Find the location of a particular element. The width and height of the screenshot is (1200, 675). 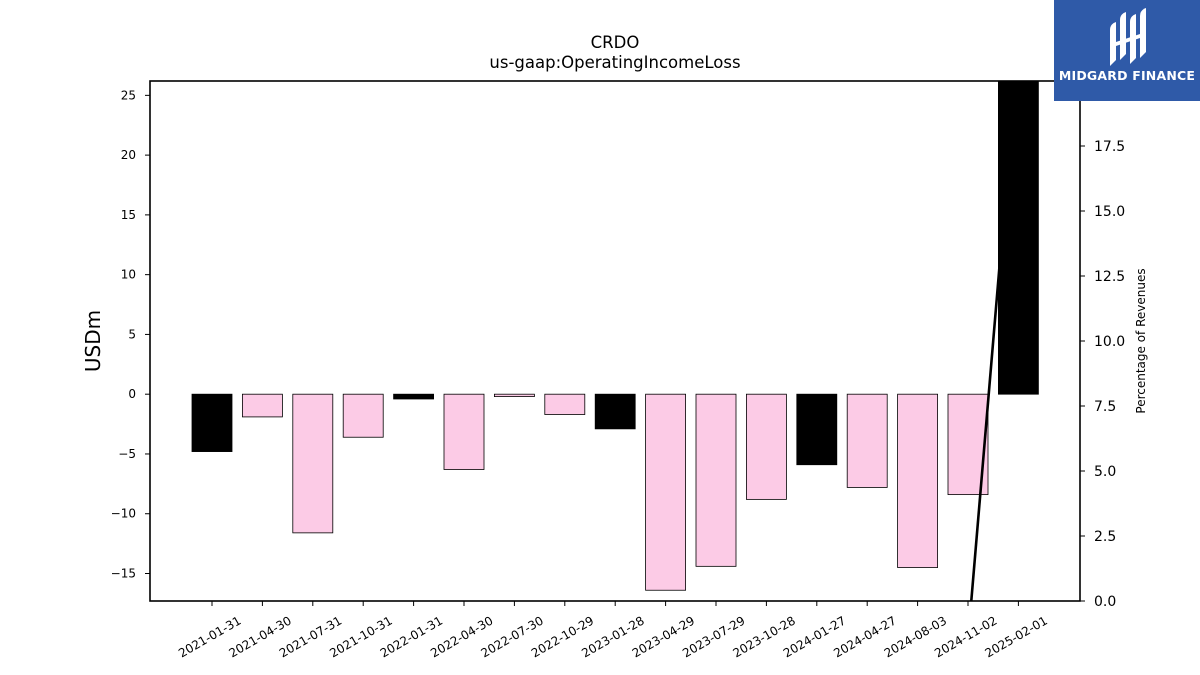

y2-tick-label: 15.0 is located at coordinates (1109, 212).